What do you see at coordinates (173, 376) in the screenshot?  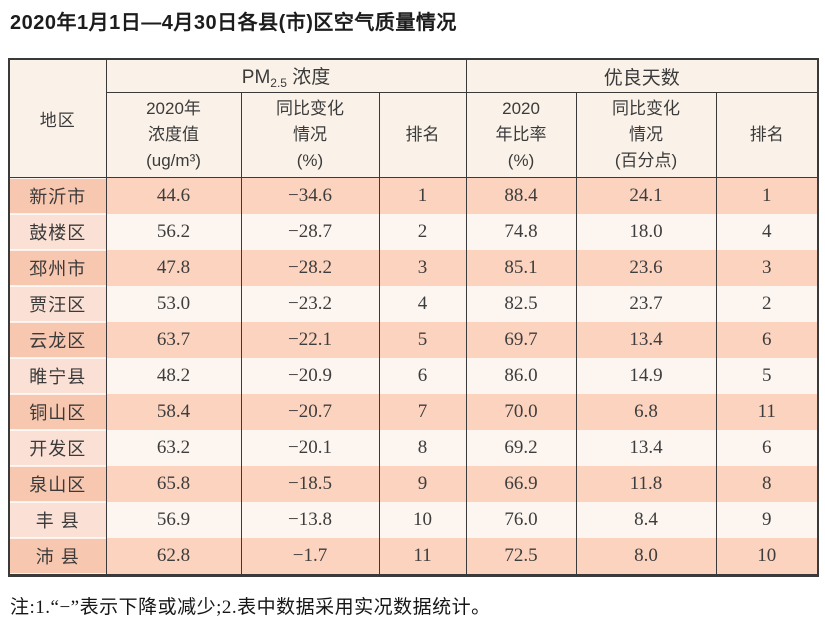 I see `cell-pm_value: 48.2` at bounding box center [173, 376].